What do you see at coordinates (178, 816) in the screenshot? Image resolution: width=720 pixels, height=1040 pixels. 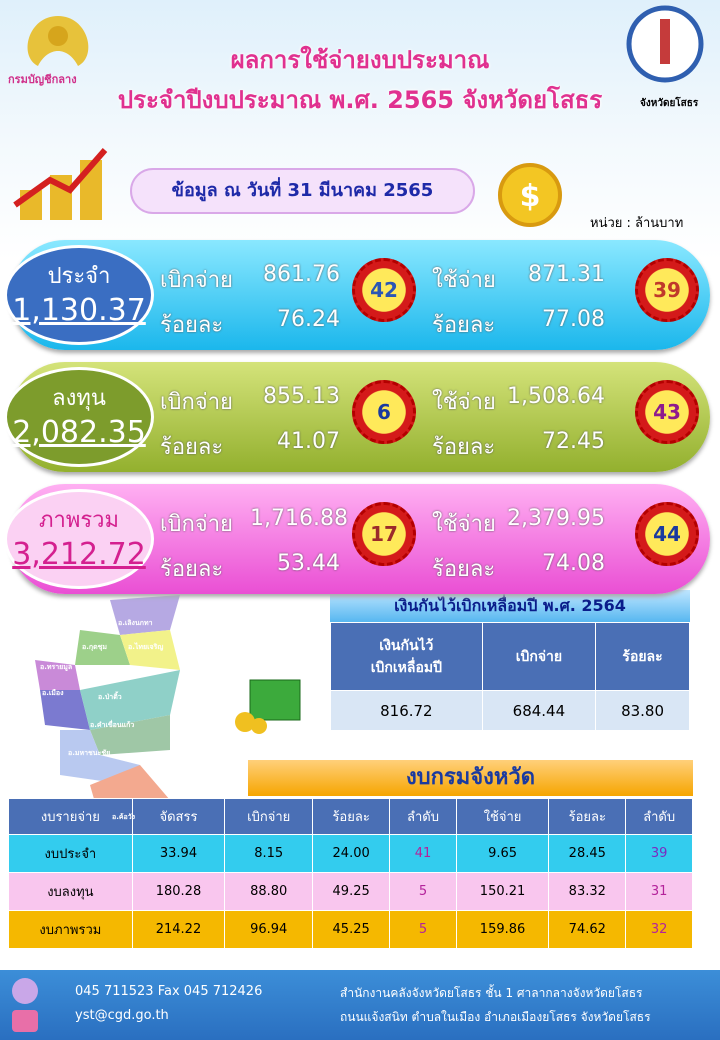 I see `header-cell: จัดสรร` at bounding box center [178, 816].